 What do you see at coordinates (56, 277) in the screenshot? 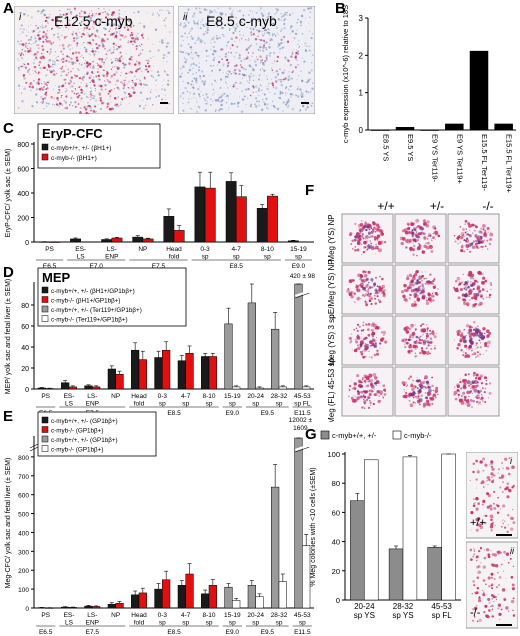
I see `chart-title: MEP` at bounding box center [56, 277].